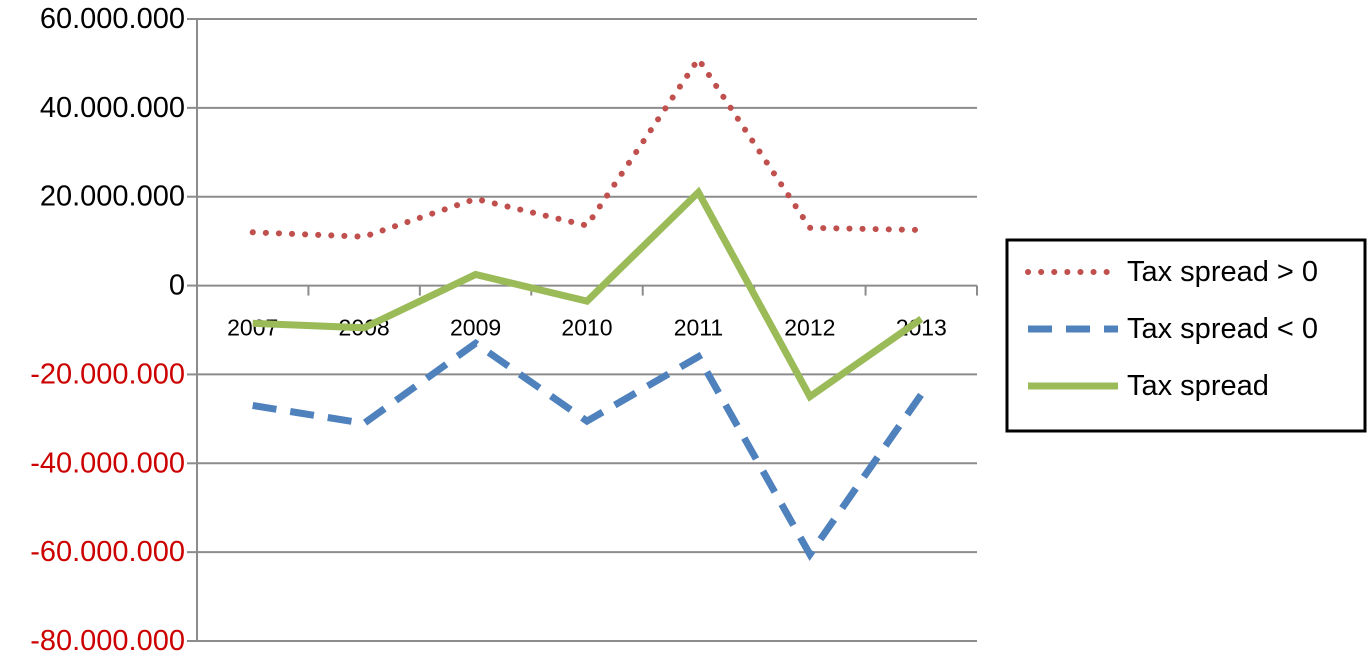  Describe the element at coordinates (1222, 272) in the screenshot. I see `legend-label-0: Tax spread > 0` at that location.